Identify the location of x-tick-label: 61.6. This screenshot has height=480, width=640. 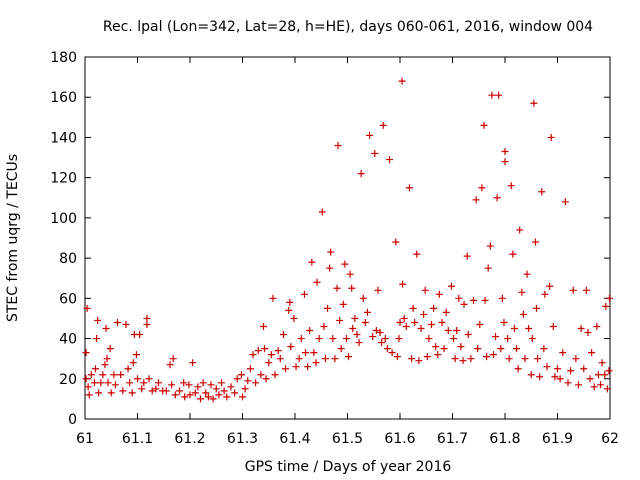
(399, 439).